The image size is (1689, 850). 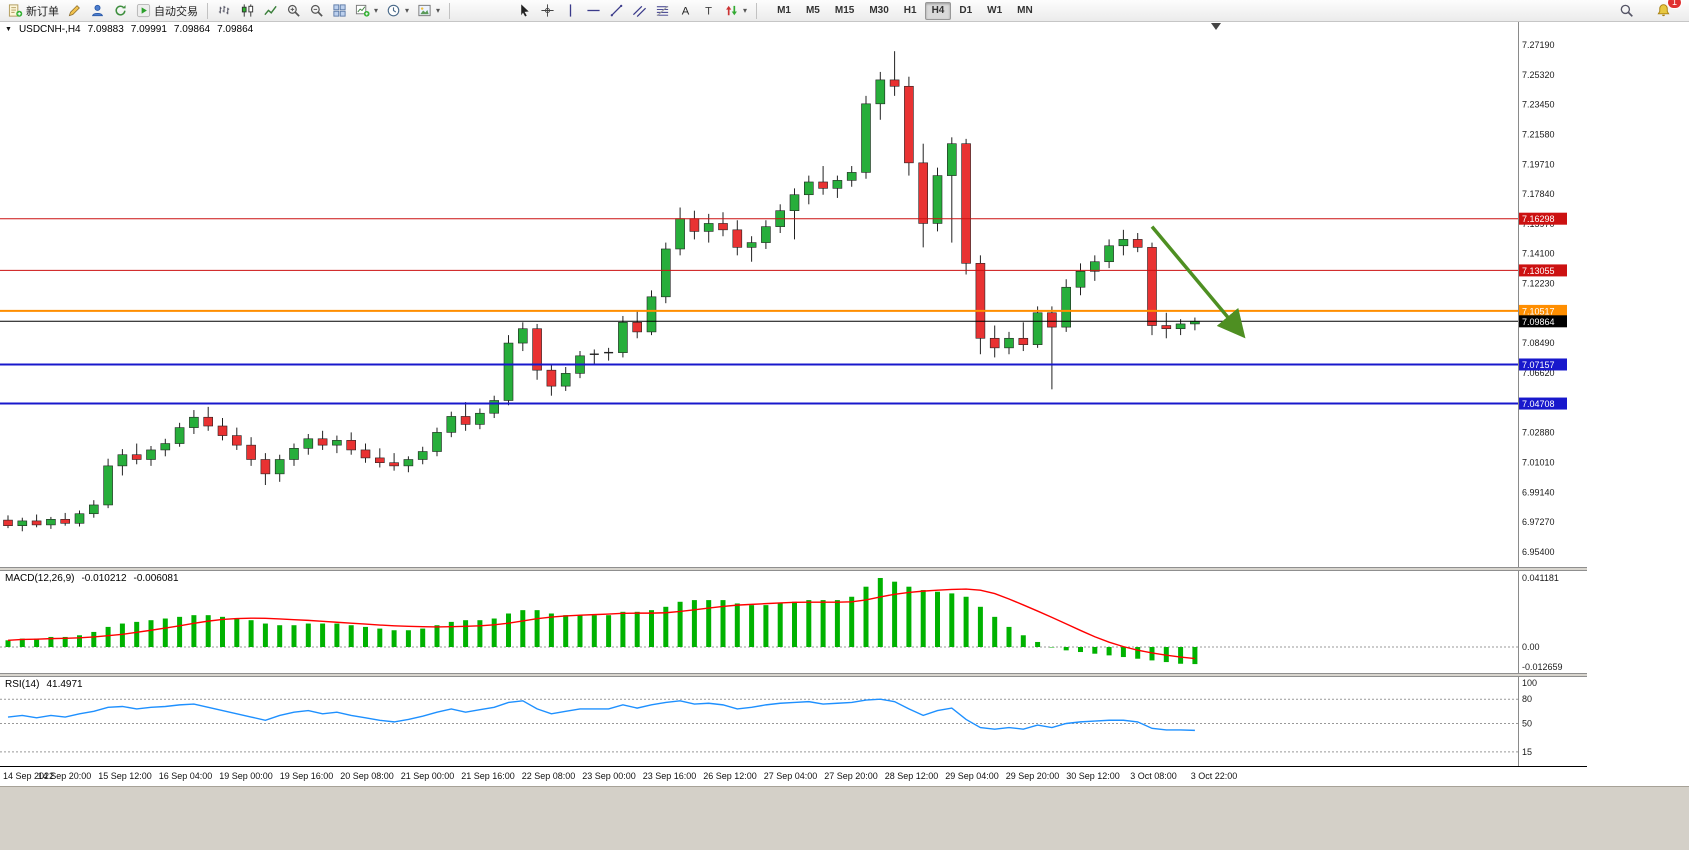 I want to click on candlestick-button, so click(x=247, y=10).